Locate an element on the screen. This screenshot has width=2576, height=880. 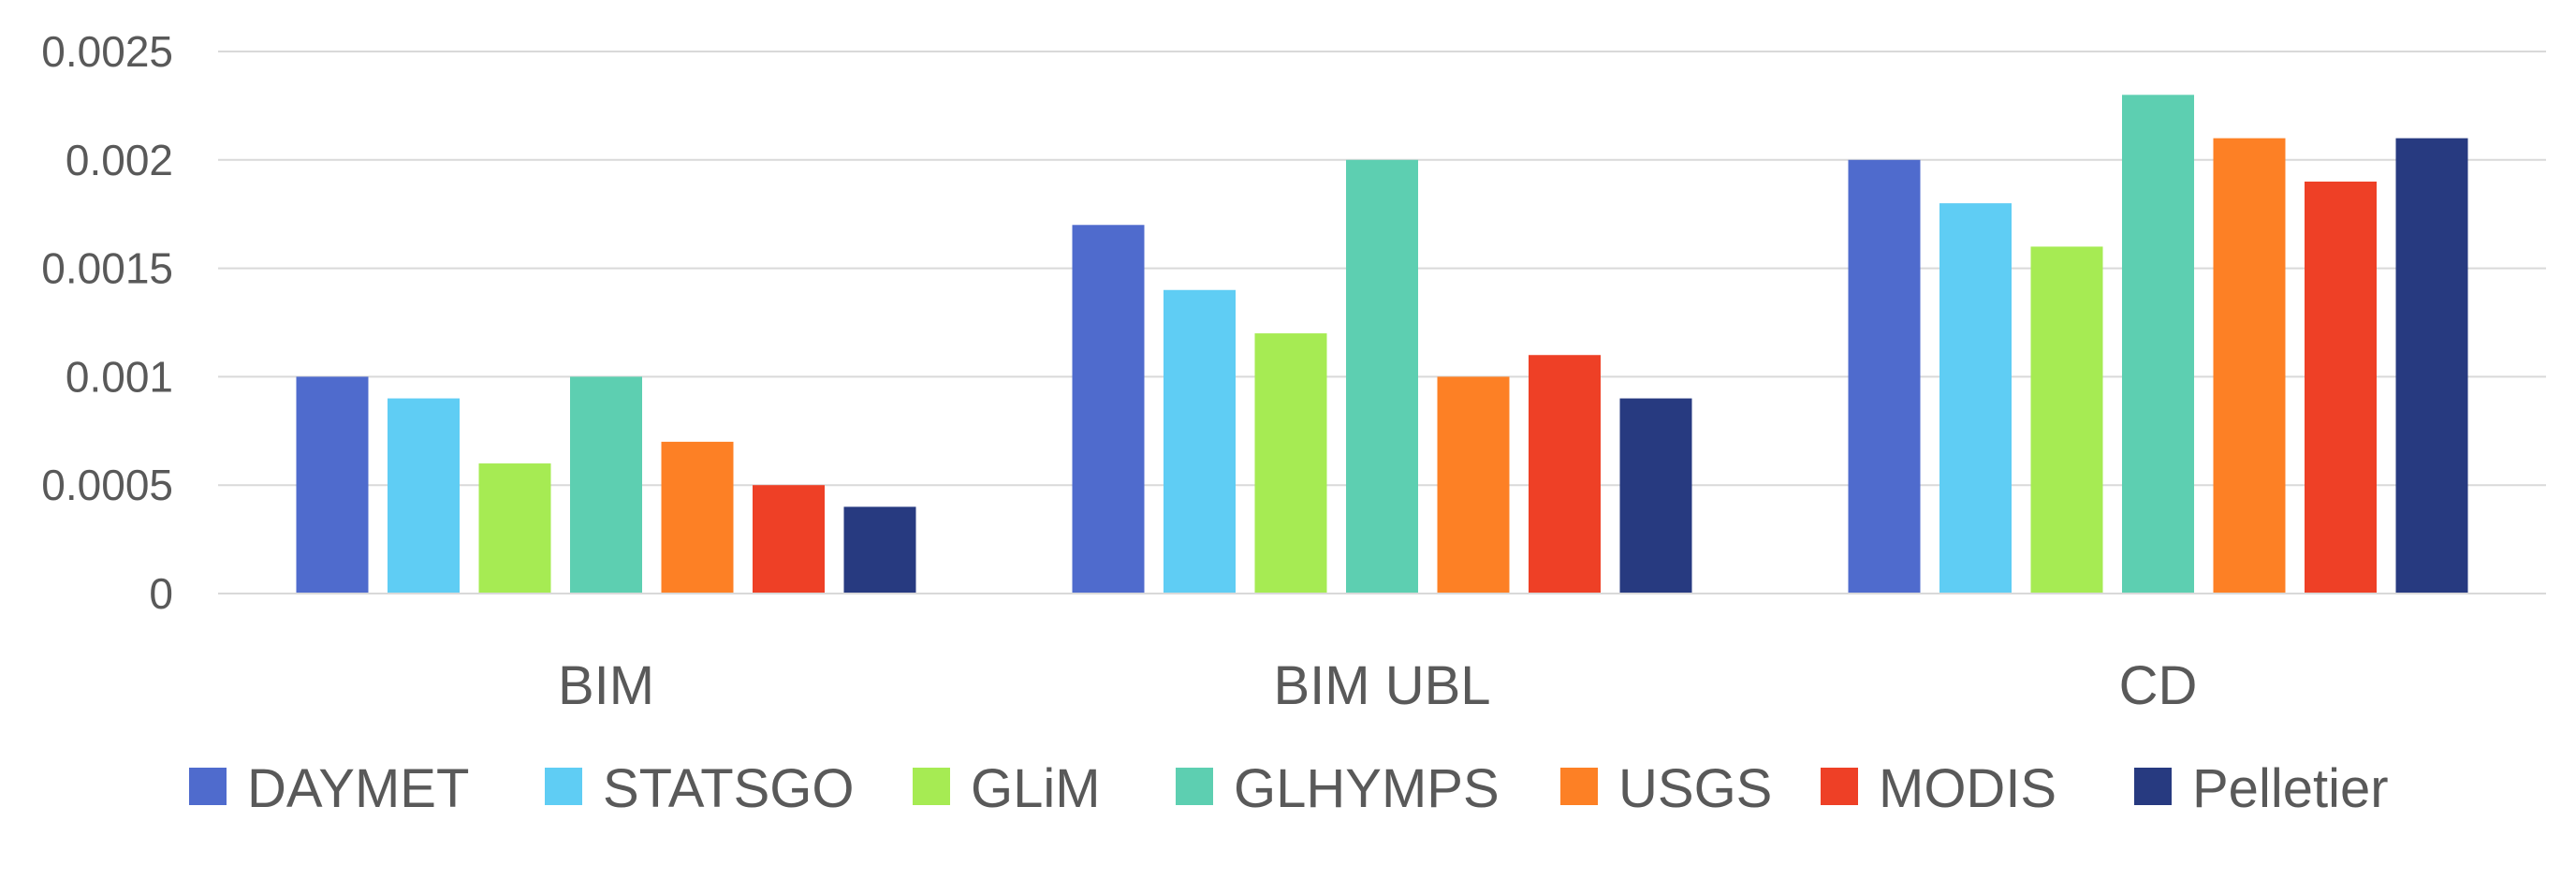
bar-usgs-bim is located at coordinates (697, 517).